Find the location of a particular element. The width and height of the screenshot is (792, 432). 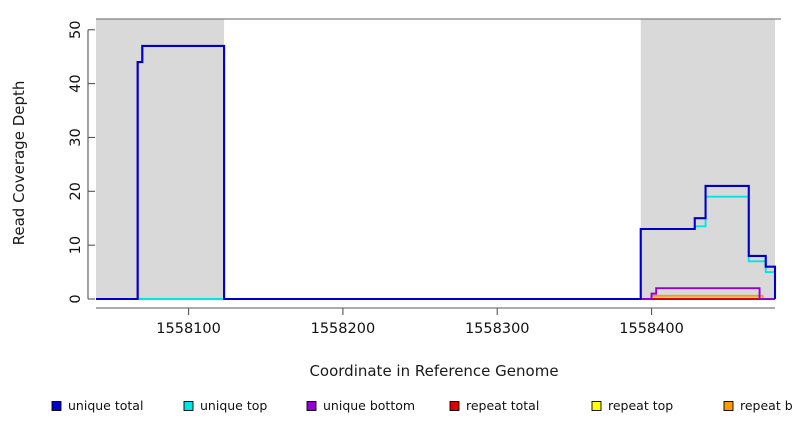

legend-swatch-unique-total is located at coordinates (56, 406).